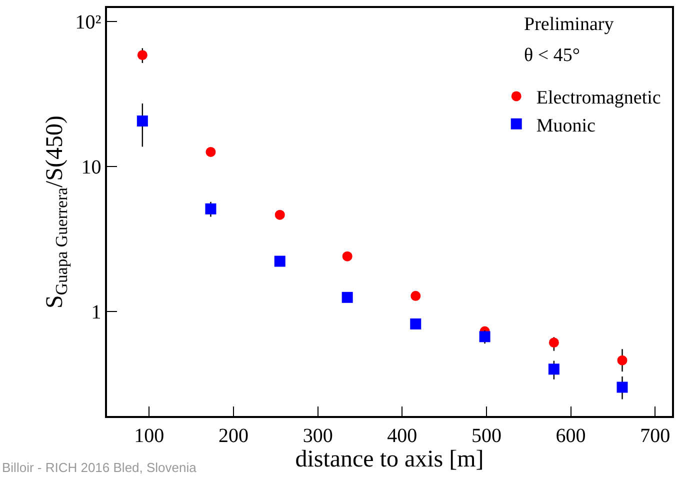  I want to click on annotation: θ < 45°, so click(552, 55).